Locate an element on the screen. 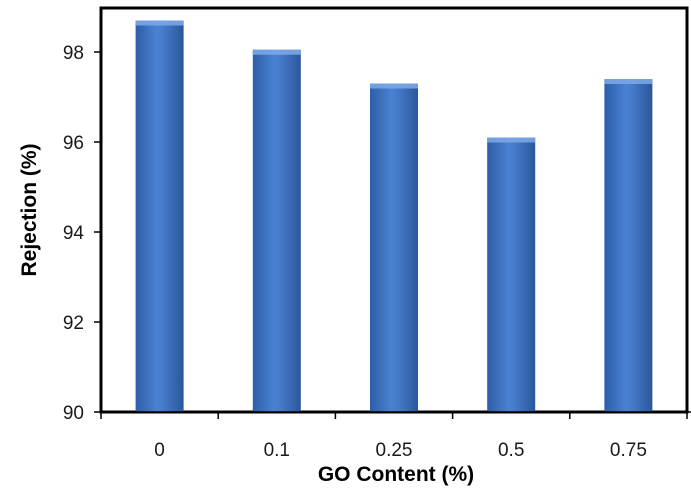 The height and width of the screenshot is (491, 691). y-tick-label: 94 is located at coordinates (74, 233).